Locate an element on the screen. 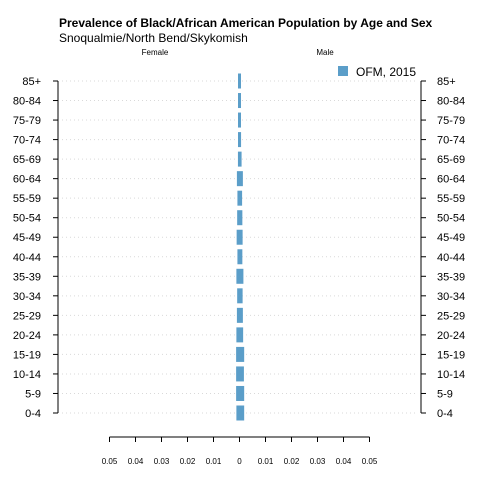  age-label-right: 45-49 is located at coordinates (451, 238).